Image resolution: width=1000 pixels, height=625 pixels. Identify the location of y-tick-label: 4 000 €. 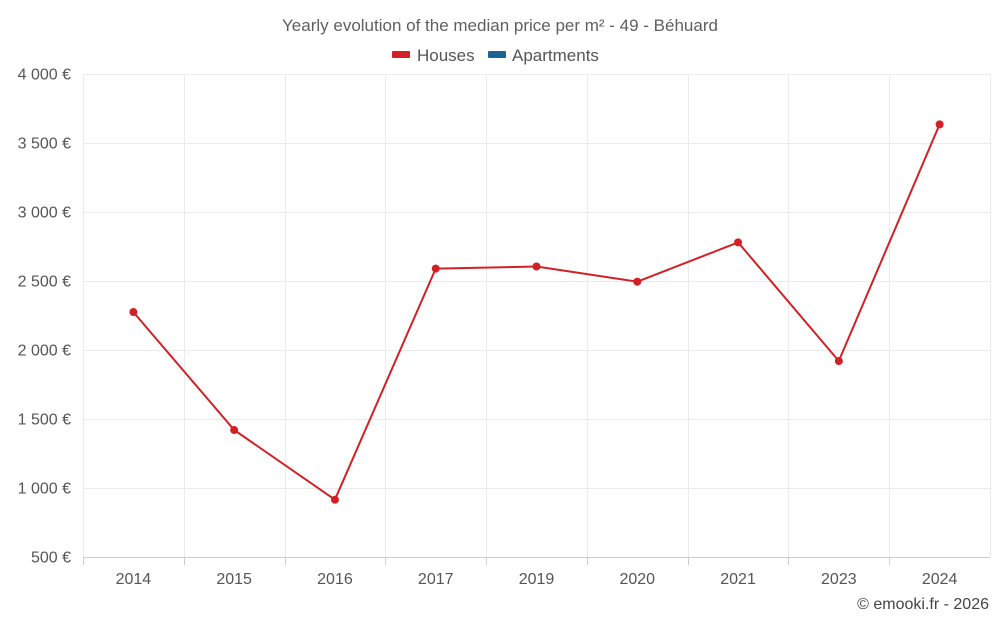
(44, 75).